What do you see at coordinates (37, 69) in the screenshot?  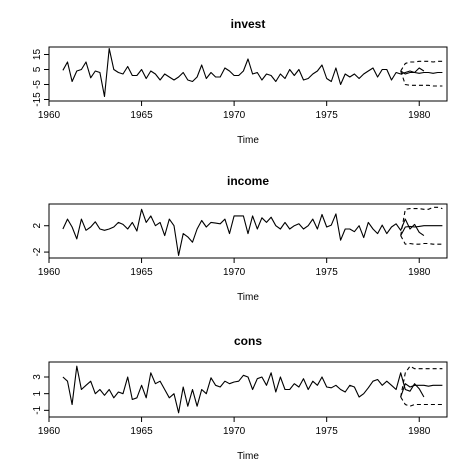 I see `y-tick-label: 5` at bounding box center [37, 69].